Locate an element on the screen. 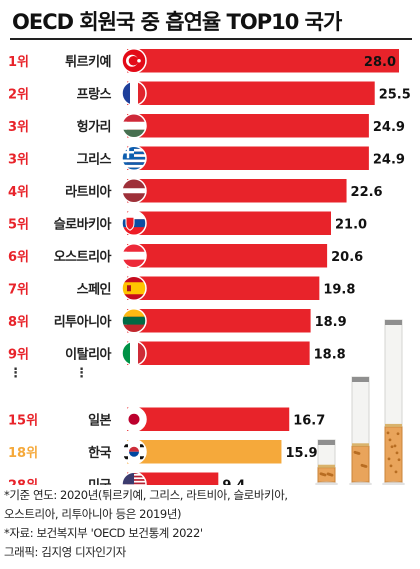  rank-label: 2위 is located at coordinates (18, 94).